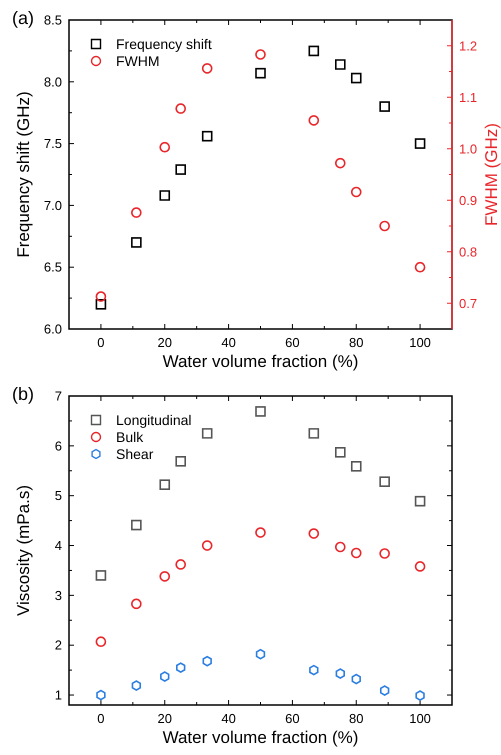 The height and width of the screenshot is (755, 501). Describe the element at coordinates (468, 303) in the screenshot. I see `y2-tick-label: 0.7` at that location.